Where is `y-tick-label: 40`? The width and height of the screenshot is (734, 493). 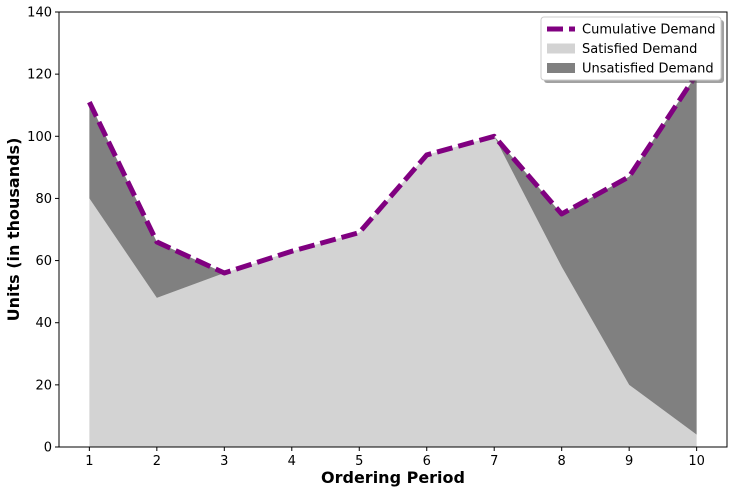 y-tick-label: 40 is located at coordinates (43, 323).